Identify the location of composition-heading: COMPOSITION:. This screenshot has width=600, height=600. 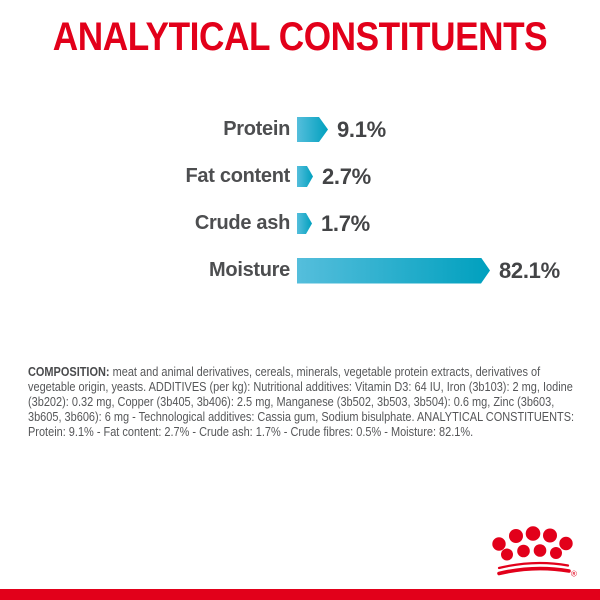
(69, 372).